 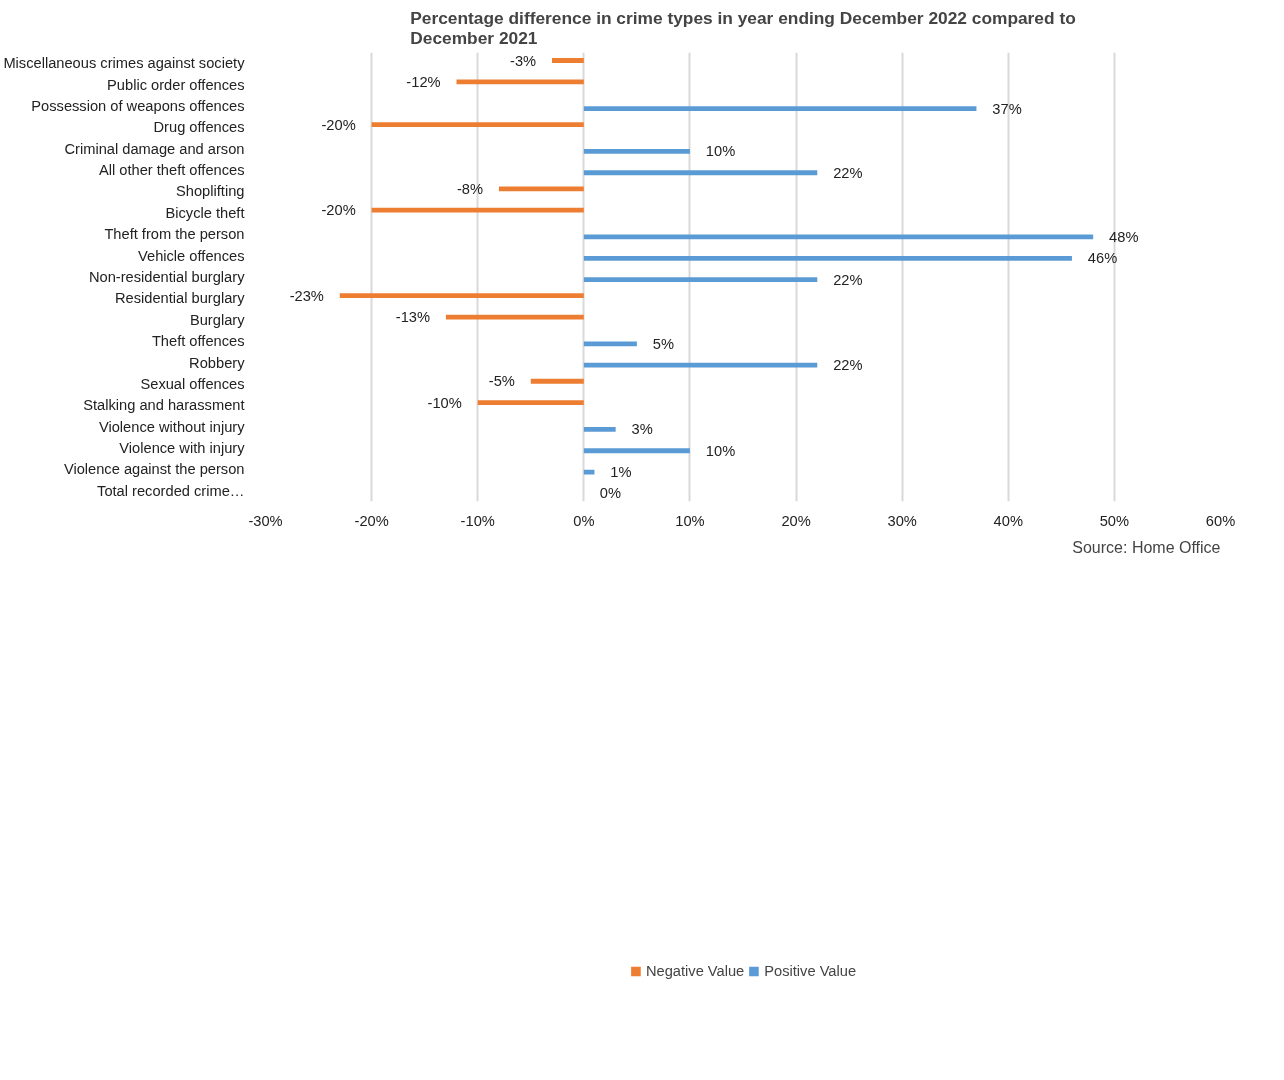 I want to click on y-tick-label: Residential burglary, so click(x=180, y=298).